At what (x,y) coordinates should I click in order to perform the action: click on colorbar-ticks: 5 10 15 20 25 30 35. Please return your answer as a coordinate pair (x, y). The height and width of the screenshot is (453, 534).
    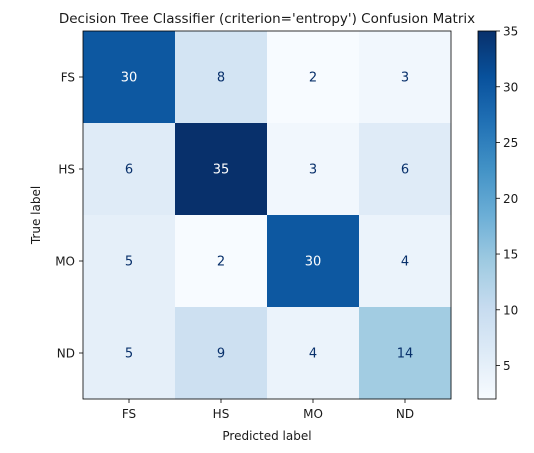
    Looking at the image, I should click on (507, 199).